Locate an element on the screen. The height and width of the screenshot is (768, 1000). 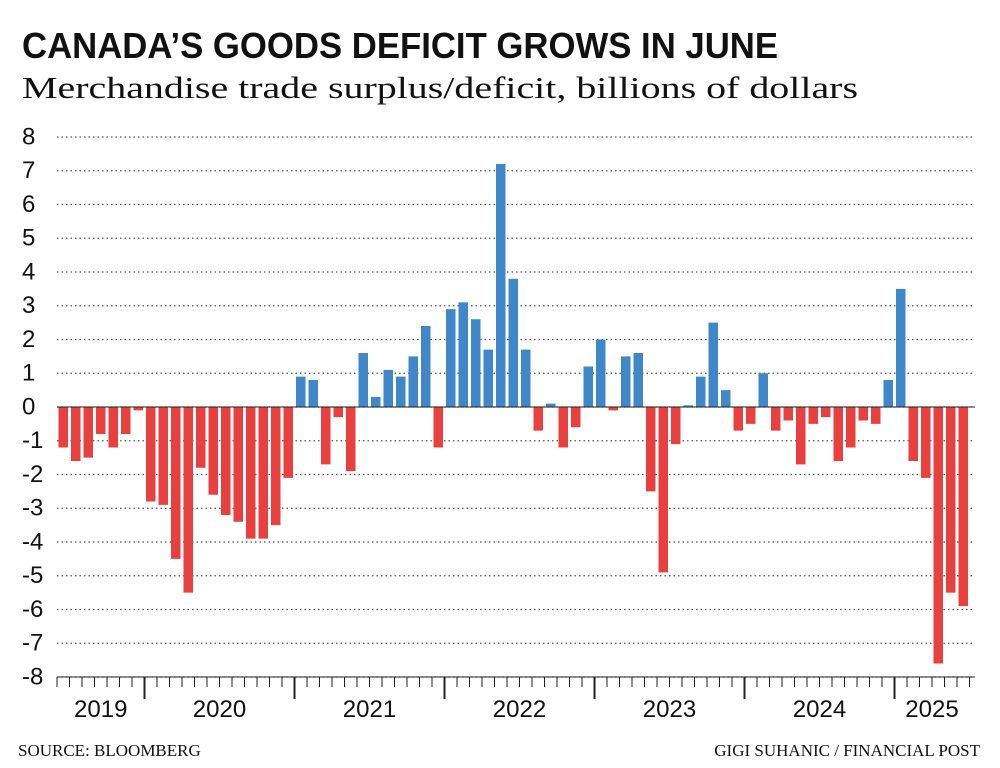
y-tick-label: 3 is located at coordinates (28, 305).